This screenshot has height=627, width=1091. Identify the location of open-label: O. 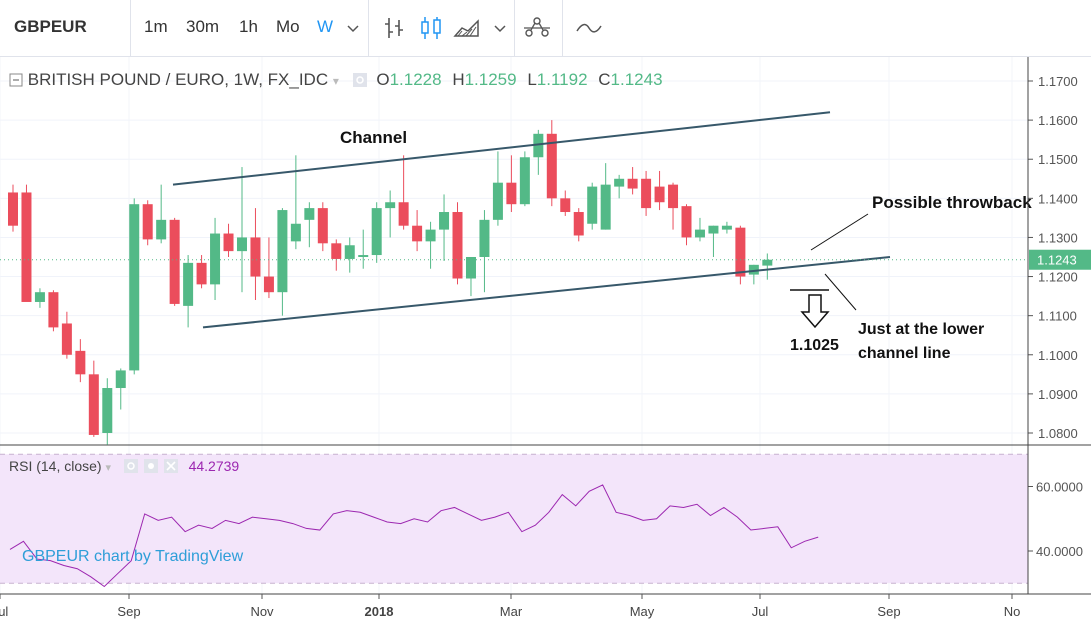
(383, 79).